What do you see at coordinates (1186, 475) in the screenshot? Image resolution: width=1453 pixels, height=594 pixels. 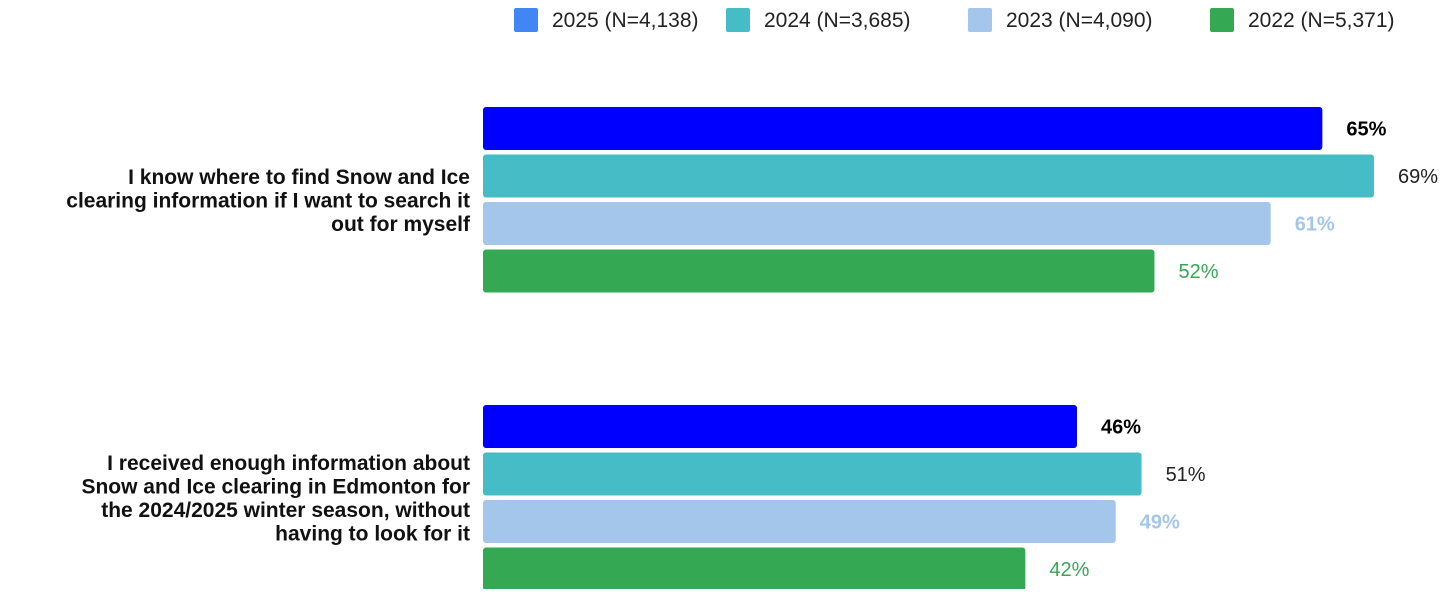 I see `value-label-1-1: 51%` at bounding box center [1186, 475].